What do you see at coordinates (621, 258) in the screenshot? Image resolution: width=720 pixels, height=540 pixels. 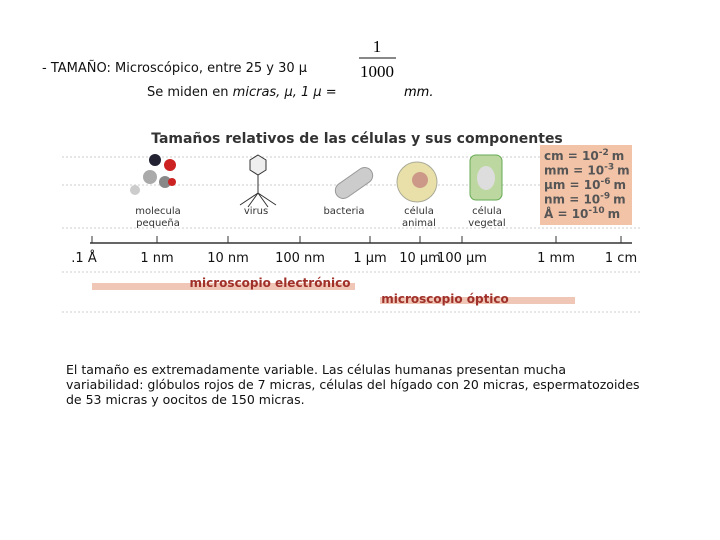 I see `scale-label: 1 cm` at bounding box center [621, 258].